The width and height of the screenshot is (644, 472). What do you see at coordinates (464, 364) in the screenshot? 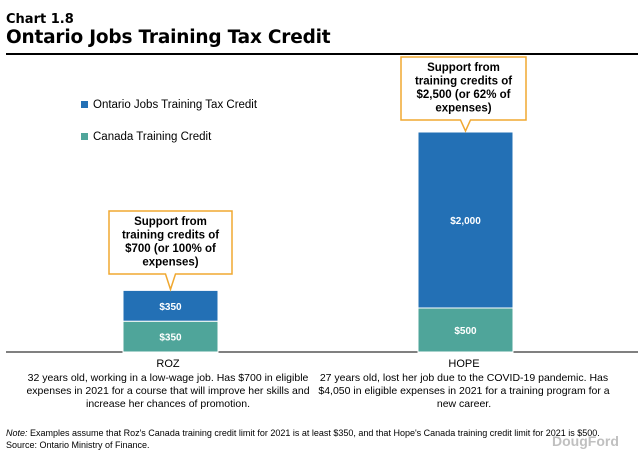
I see `hope-category-label: HOPE` at bounding box center [464, 364].